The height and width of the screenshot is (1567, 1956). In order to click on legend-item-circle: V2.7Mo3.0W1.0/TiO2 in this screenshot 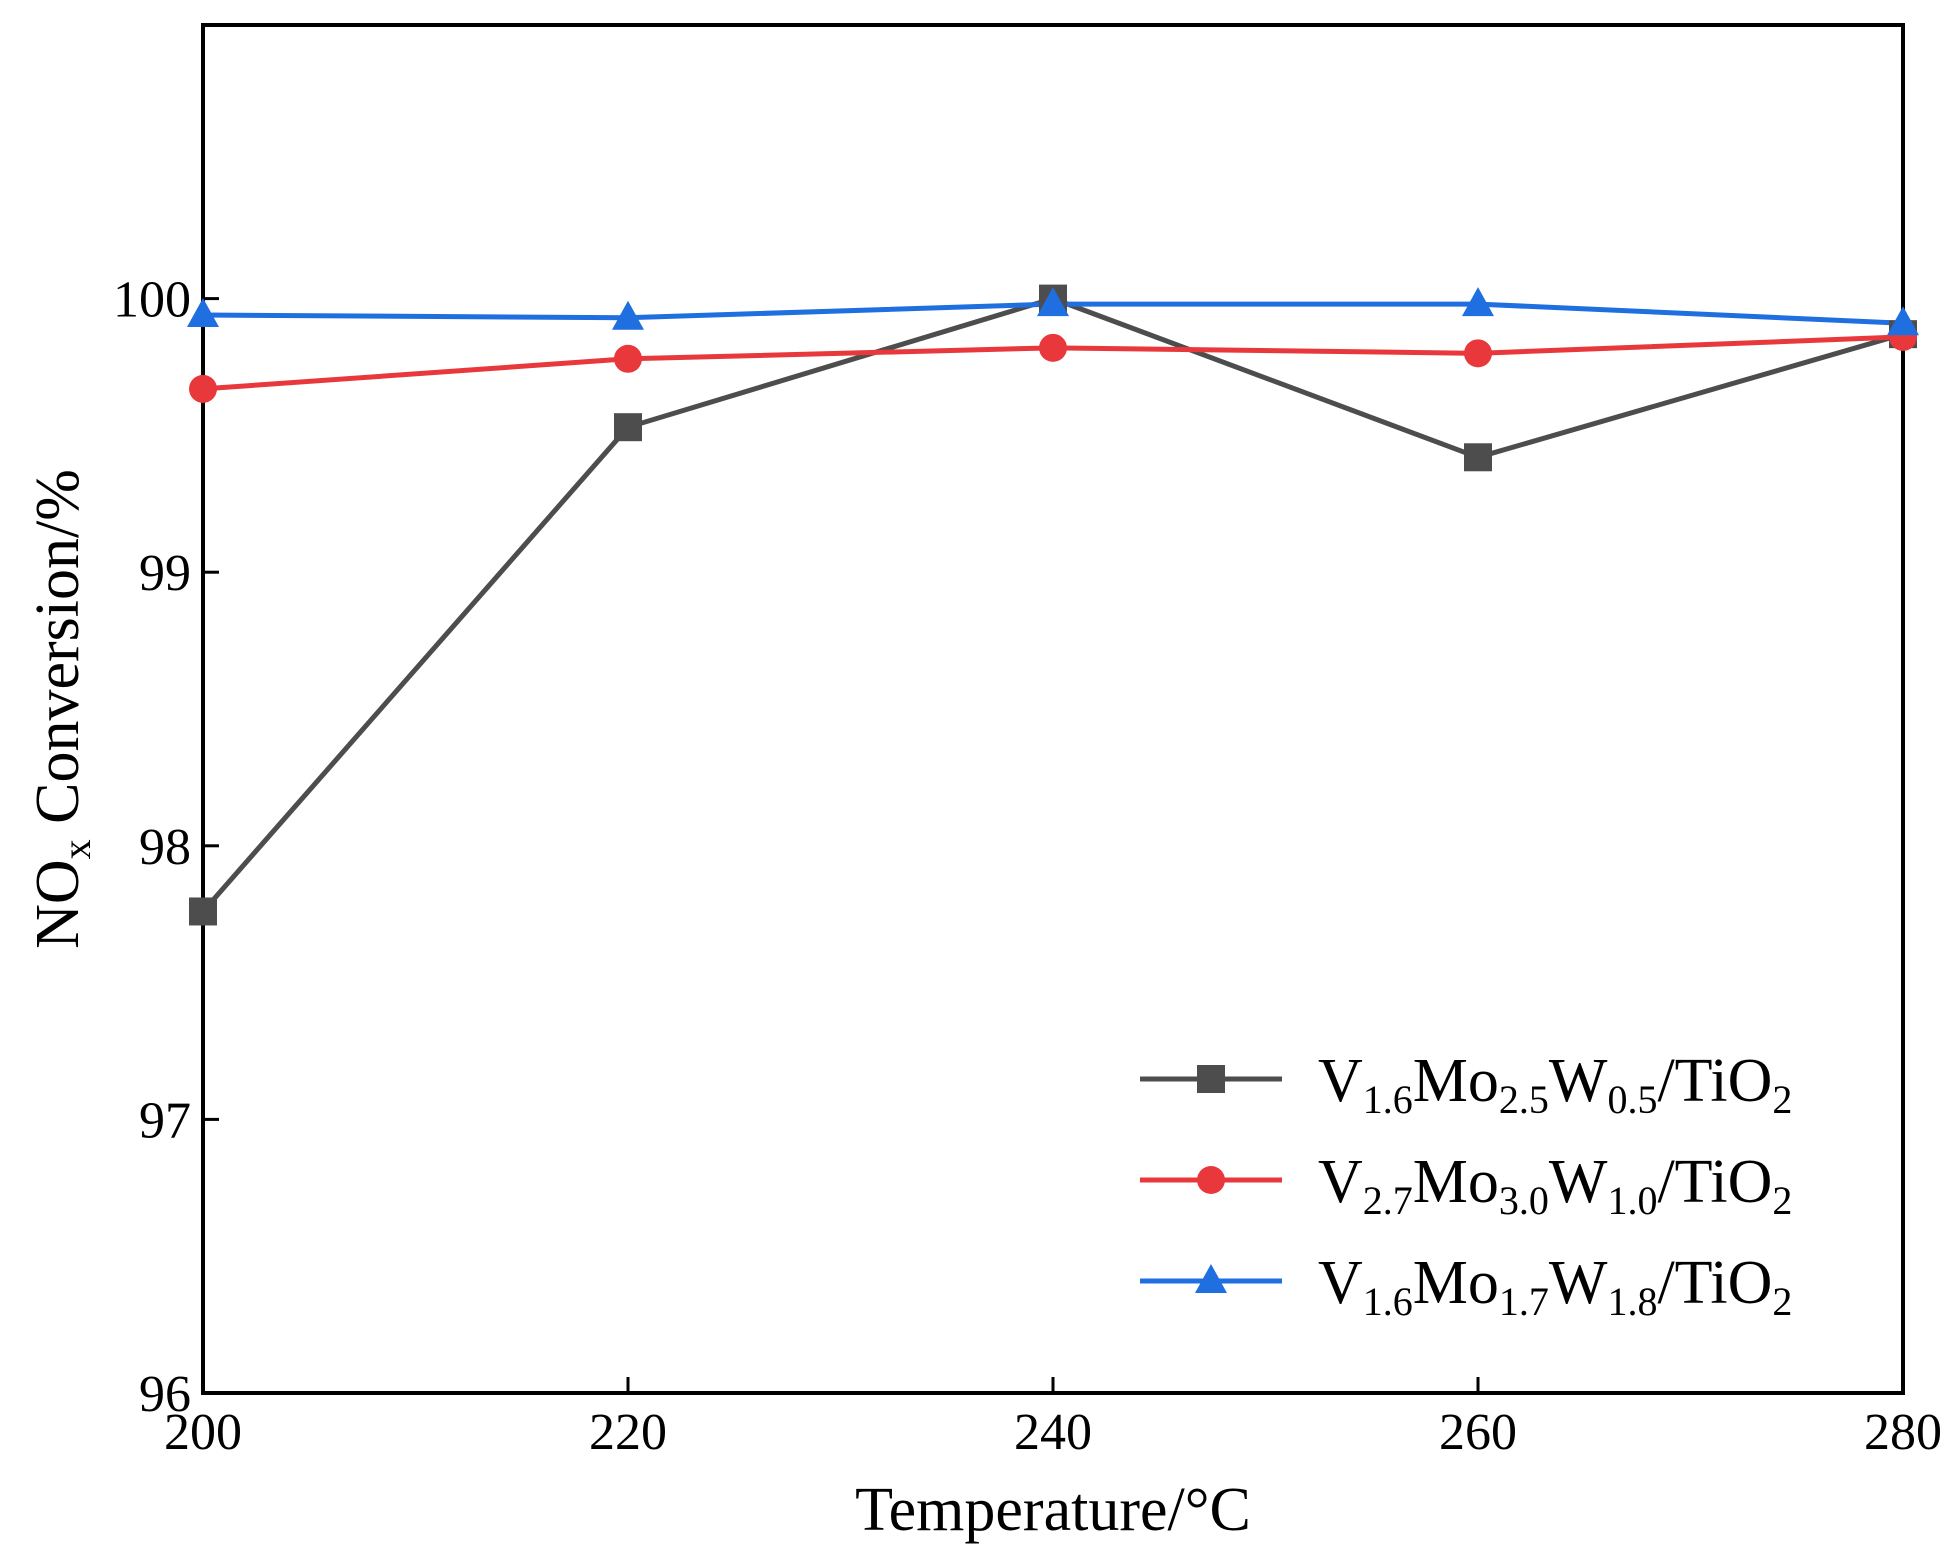, I will do `click(1466, 1185)`.